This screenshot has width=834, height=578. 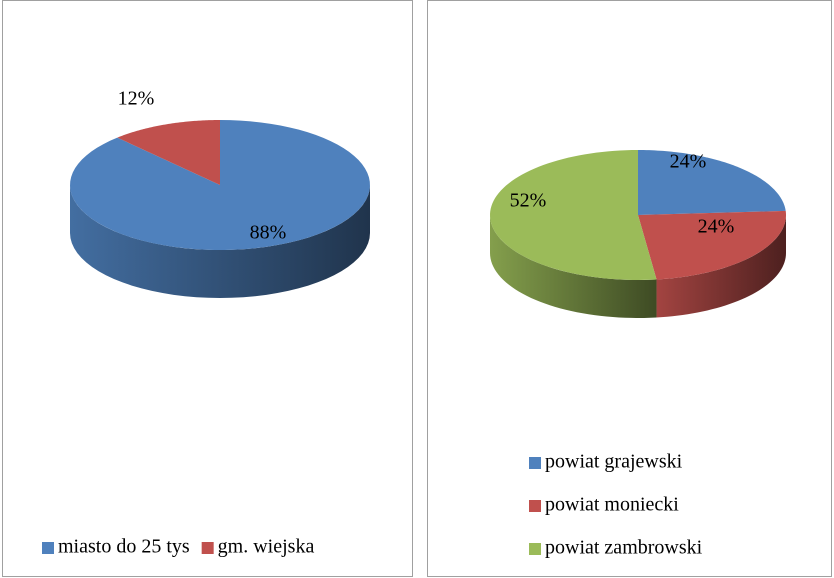 What do you see at coordinates (124, 547) in the screenshot?
I see `legend-label: miasto do 25 tys` at bounding box center [124, 547].